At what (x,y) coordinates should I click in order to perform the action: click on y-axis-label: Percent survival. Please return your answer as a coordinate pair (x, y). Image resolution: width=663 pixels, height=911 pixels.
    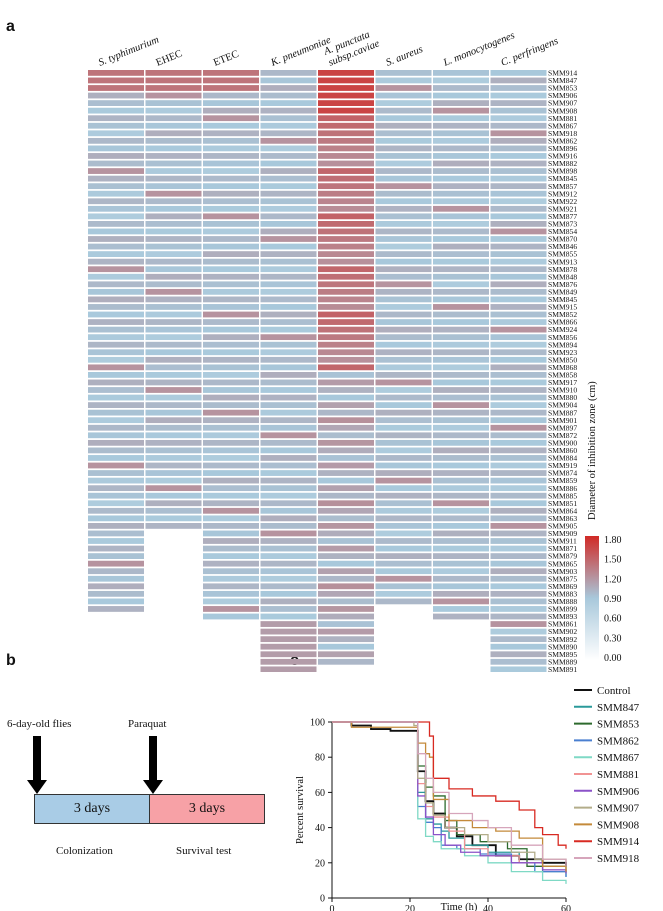
    Looking at the image, I should click on (300, 810).